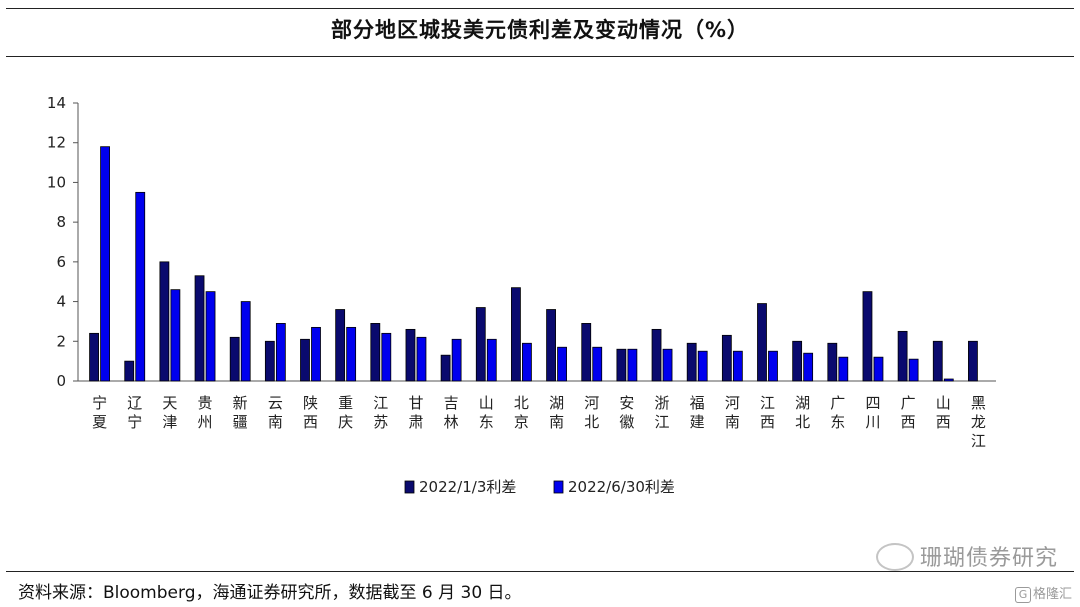 Image resolution: width=1080 pixels, height=607 pixels. What do you see at coordinates (205, 412) in the screenshot?
I see `x-category-label: 贵州` at bounding box center [205, 412].